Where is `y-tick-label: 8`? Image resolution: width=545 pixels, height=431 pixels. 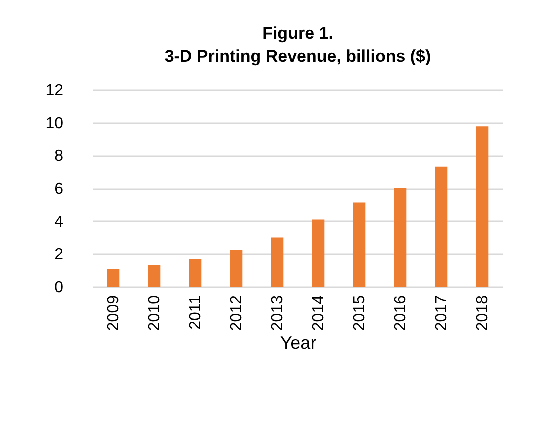 y-tick-label: 8 is located at coordinates (59, 157).